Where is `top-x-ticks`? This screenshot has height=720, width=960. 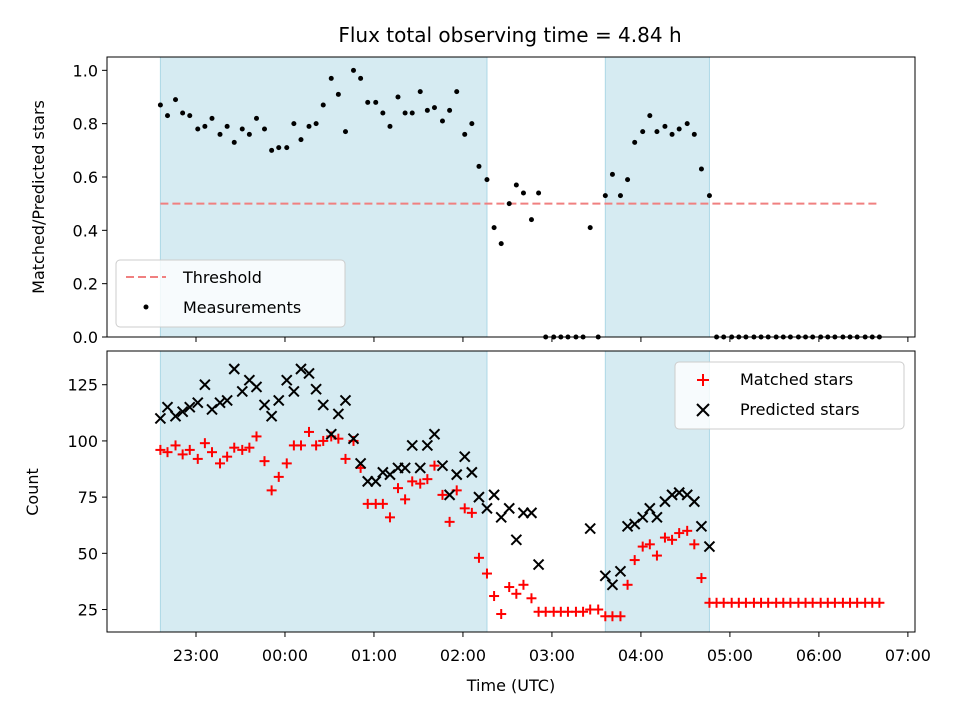 top-x-ticks is located at coordinates (552, 339).